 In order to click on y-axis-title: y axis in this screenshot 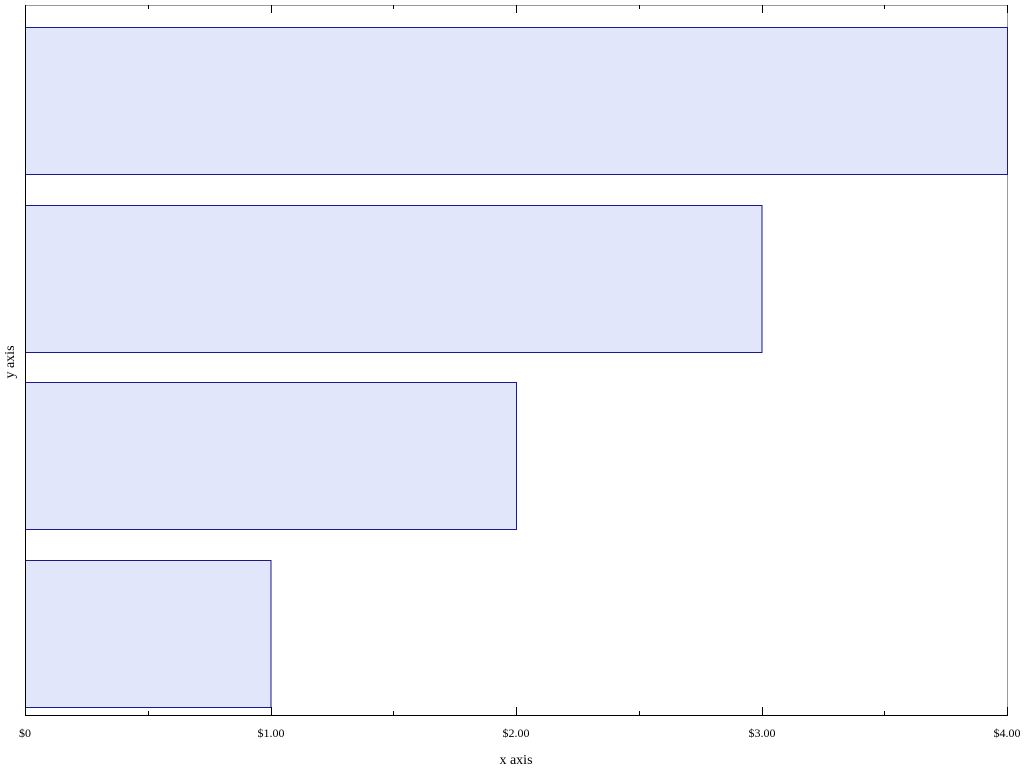, I will do `click(10, 361)`.